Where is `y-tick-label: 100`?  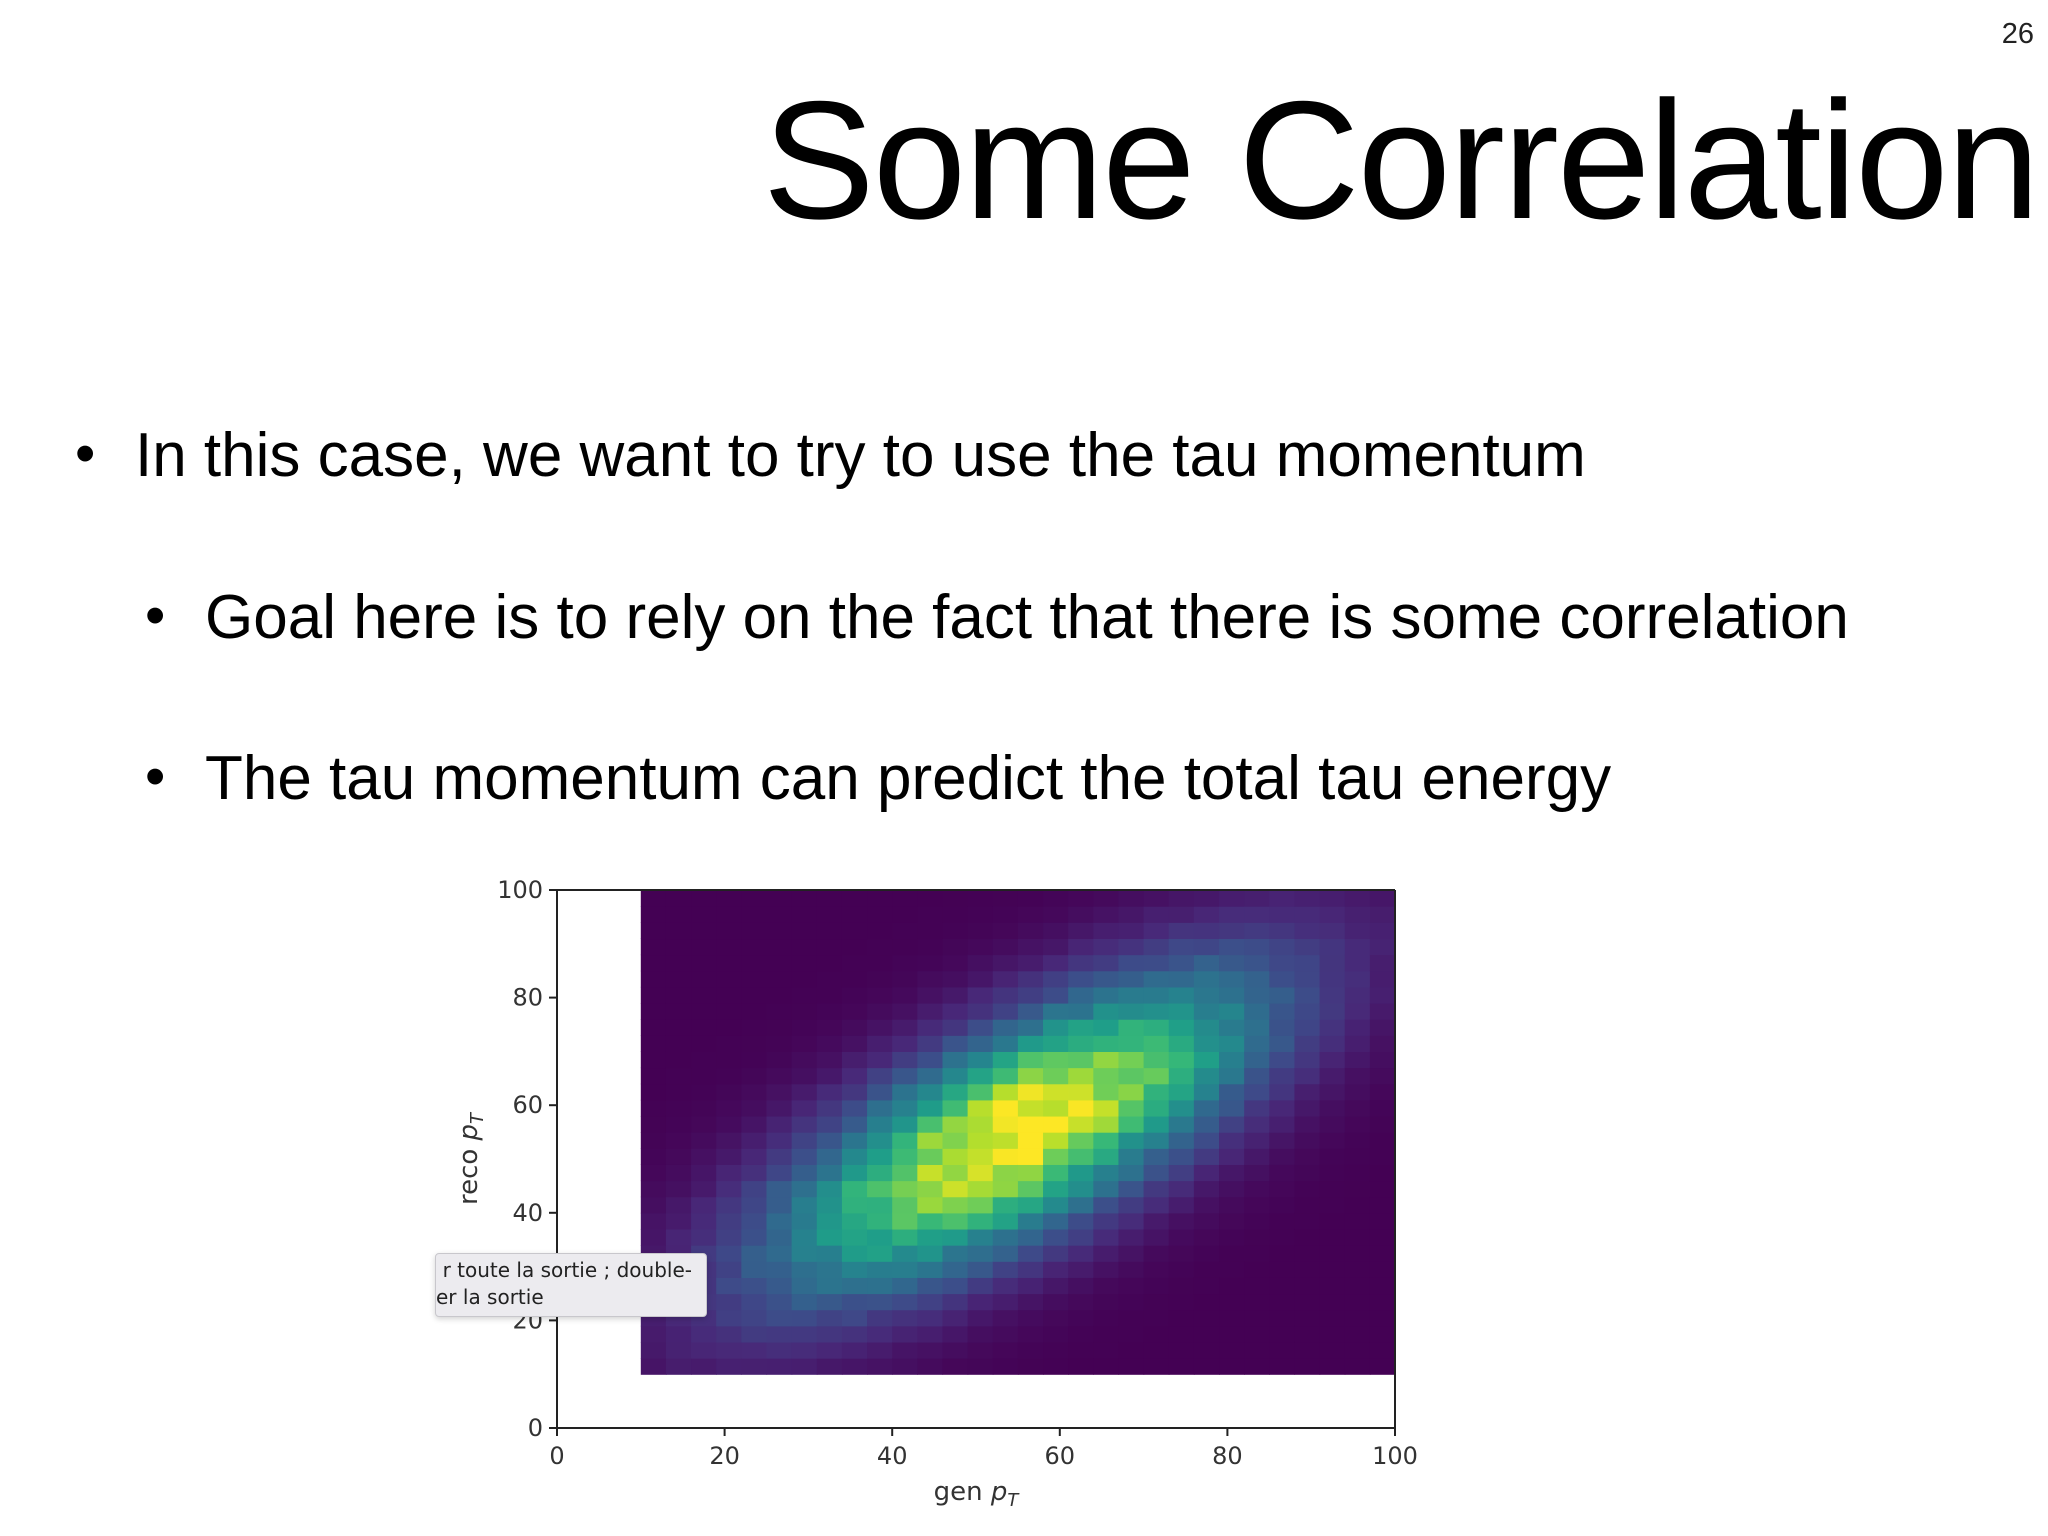
y-tick-label: 100 is located at coordinates (520, 890).